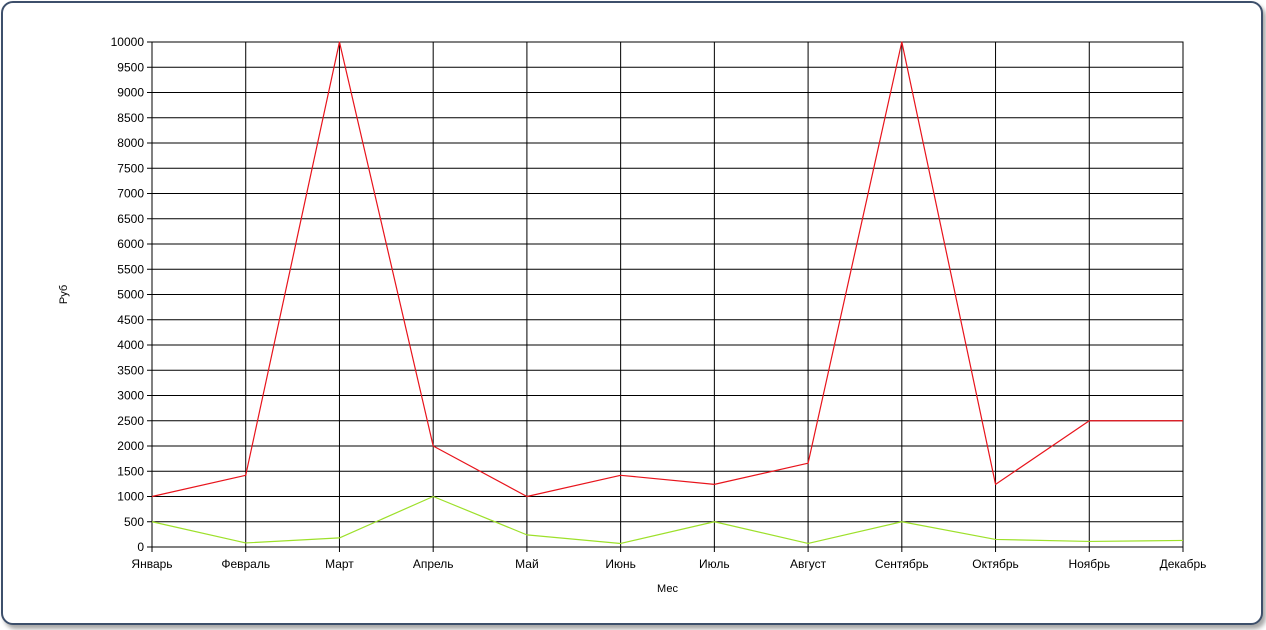 This screenshot has width=1266, height=630. I want to click on x-tick-label: Сентябрь, so click(902, 564).